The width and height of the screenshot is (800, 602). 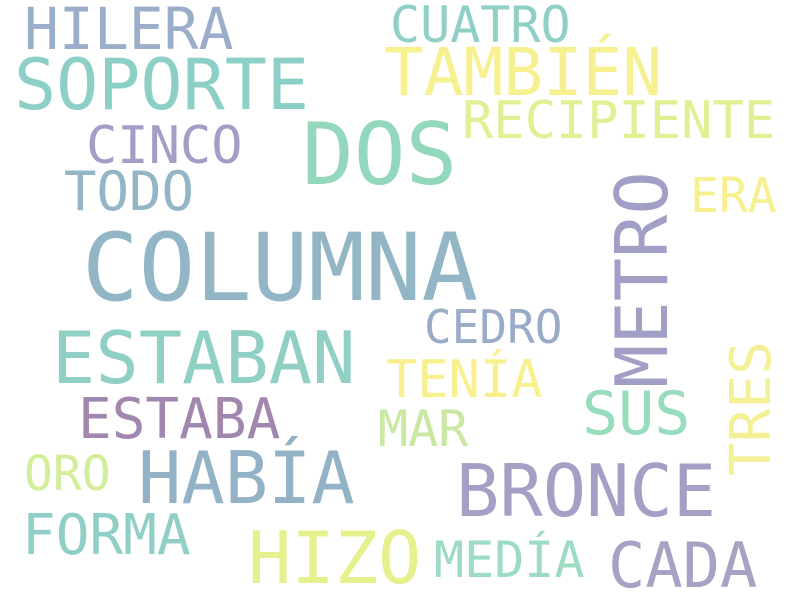 What do you see at coordinates (179, 419) in the screenshot?
I see `word-estaba: ESTABA` at bounding box center [179, 419].